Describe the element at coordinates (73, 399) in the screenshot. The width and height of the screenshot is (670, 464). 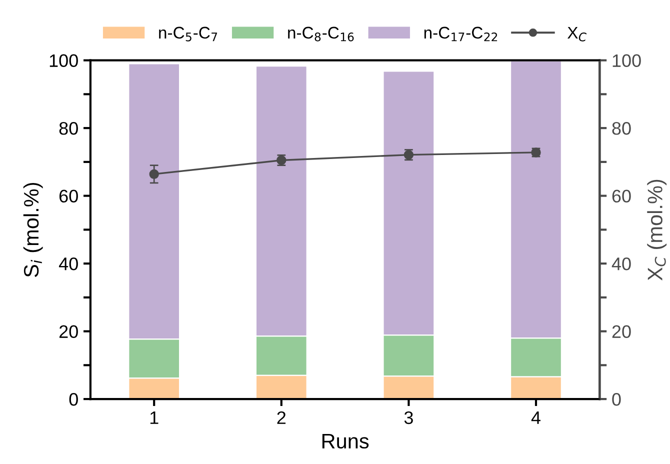
I see `y-tick-label: 0` at that location.